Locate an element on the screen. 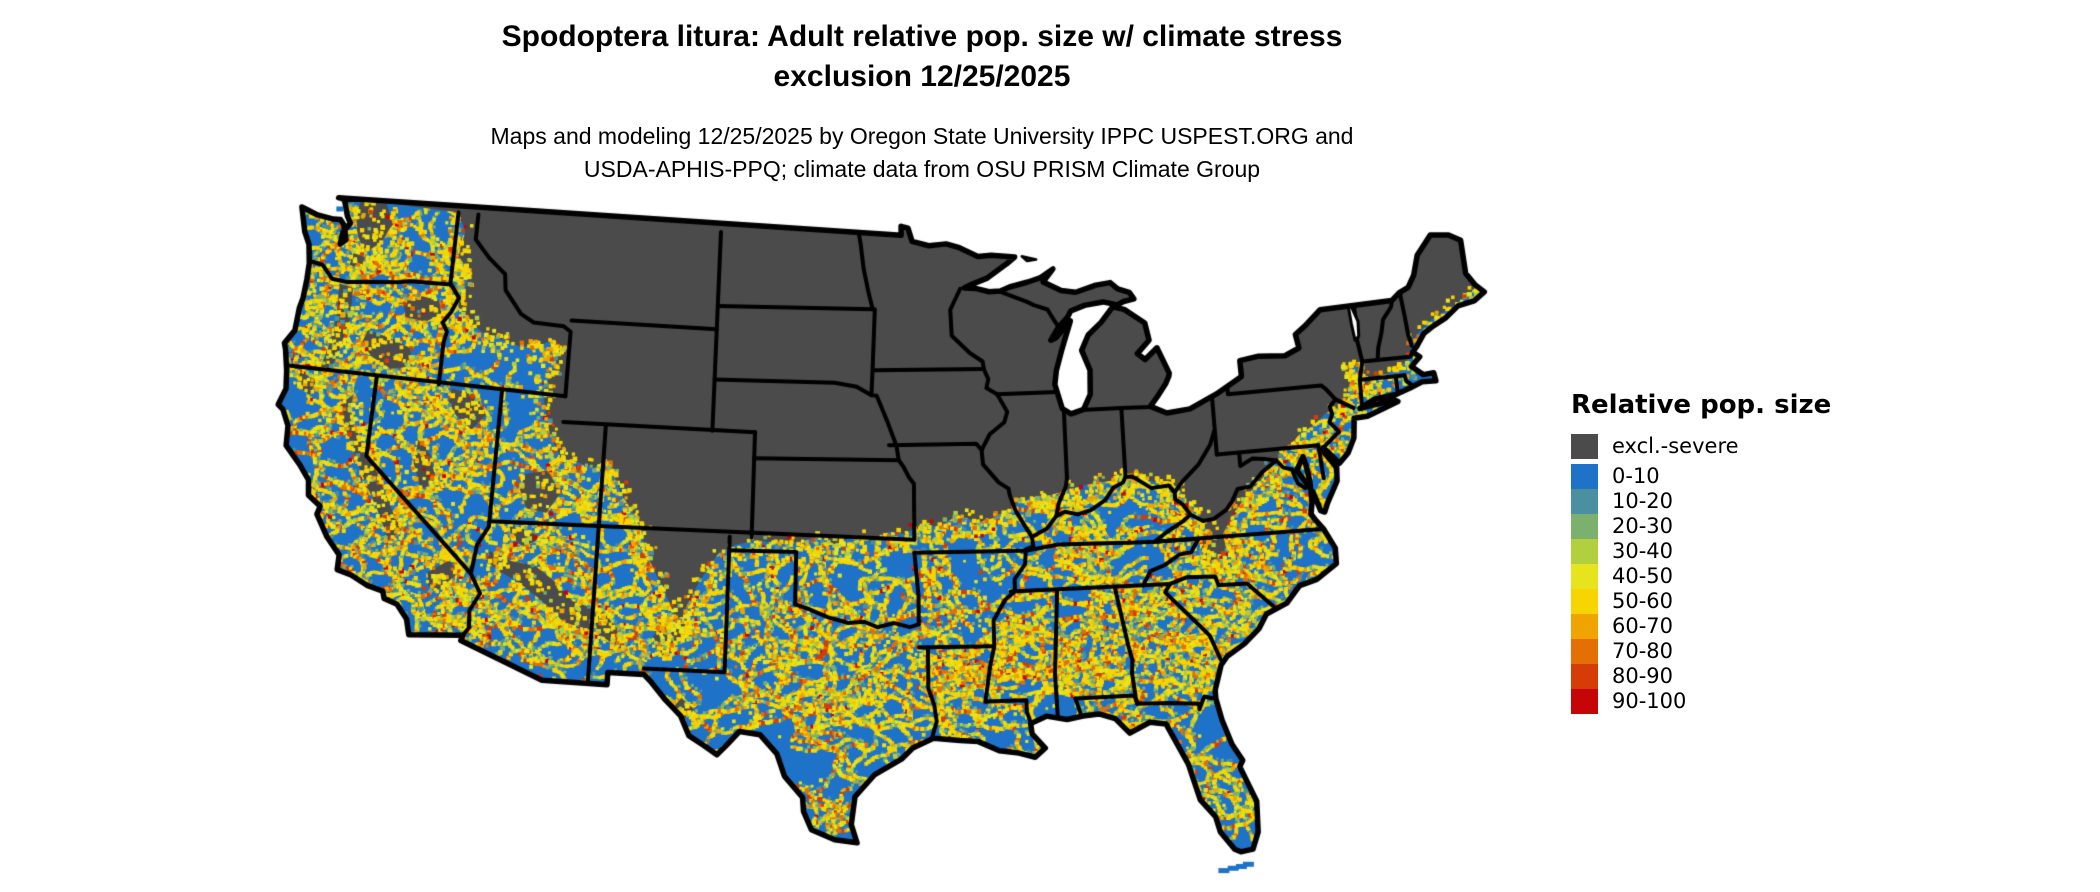  legend-item: 20-30 is located at coordinates (1701, 526).